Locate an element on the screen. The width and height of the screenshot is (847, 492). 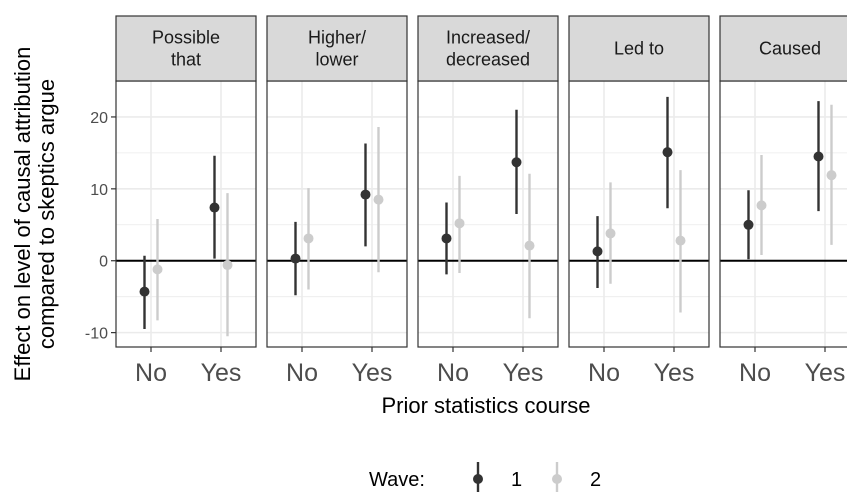
y-tick-label: -10 is located at coordinates (96, 334).